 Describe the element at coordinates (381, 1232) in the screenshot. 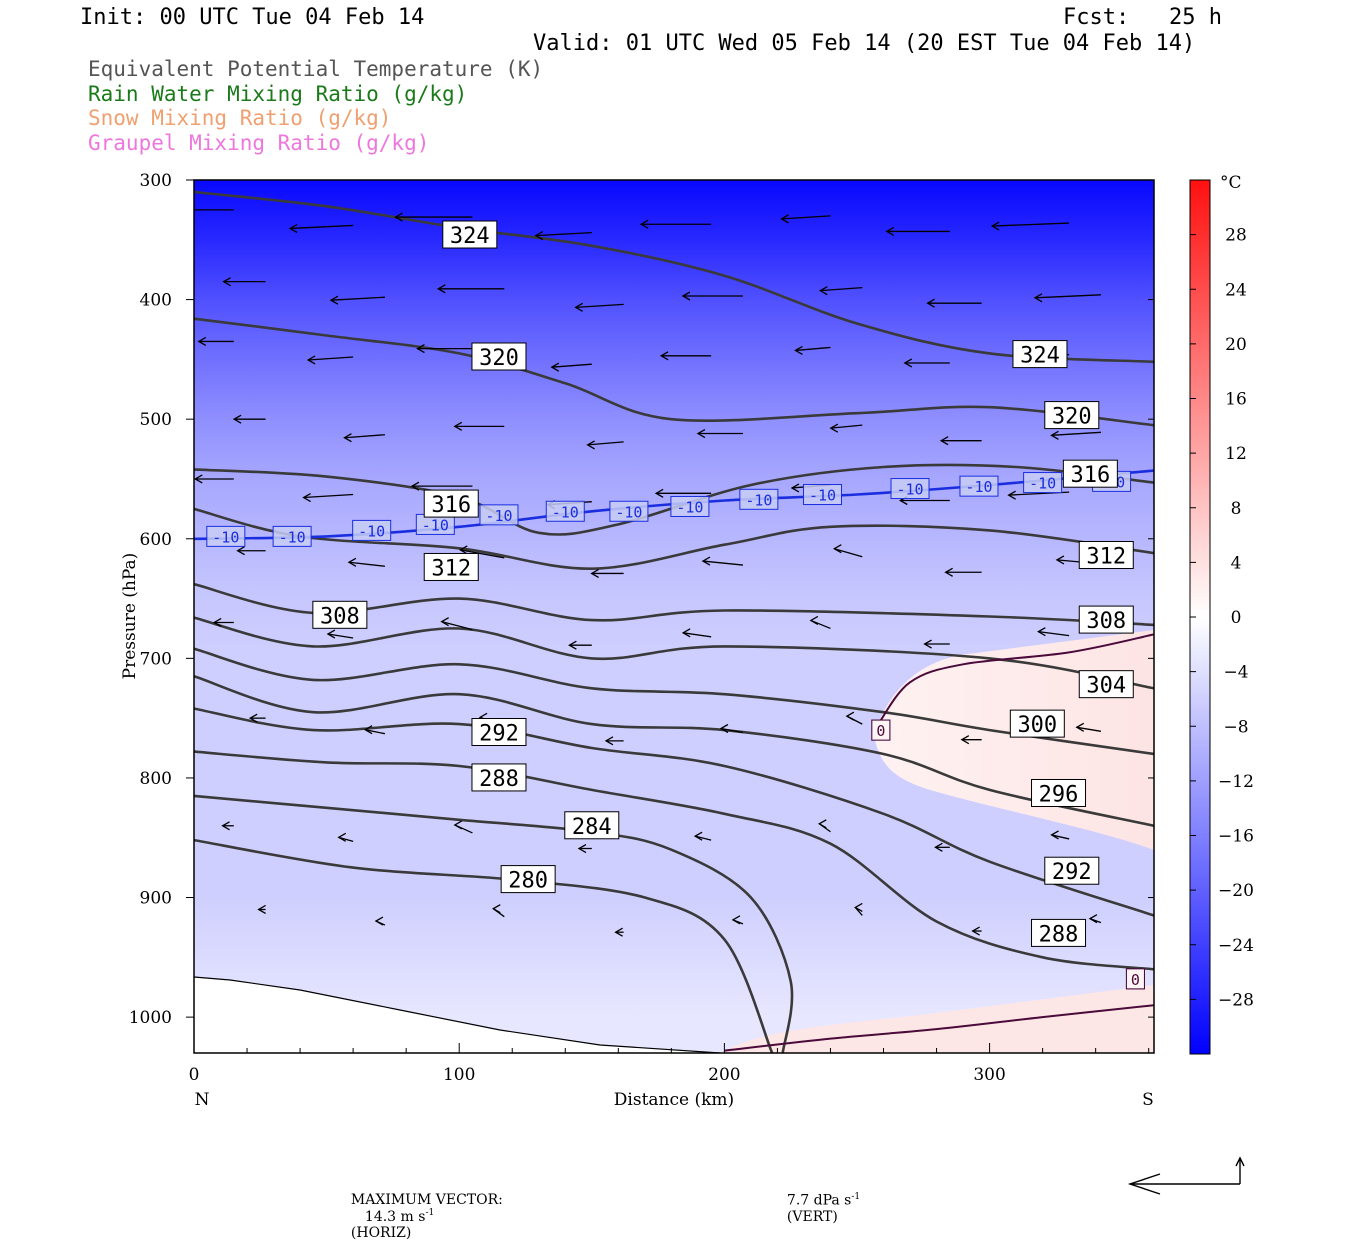

I see `max-vector-horiz-tag: (HORIZ)` at that location.